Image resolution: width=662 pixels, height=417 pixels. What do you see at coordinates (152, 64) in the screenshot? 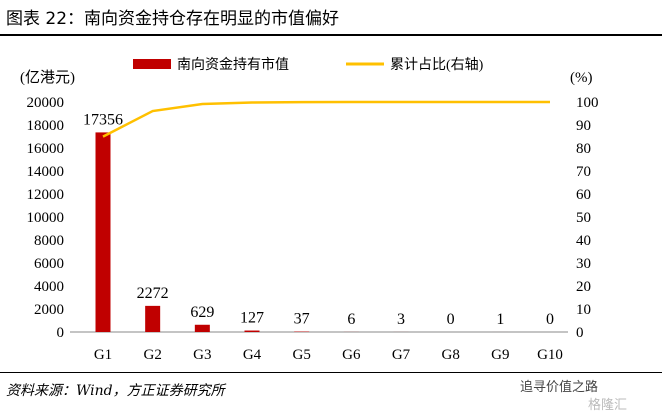
I see `legend-bar-swatch` at bounding box center [152, 64].